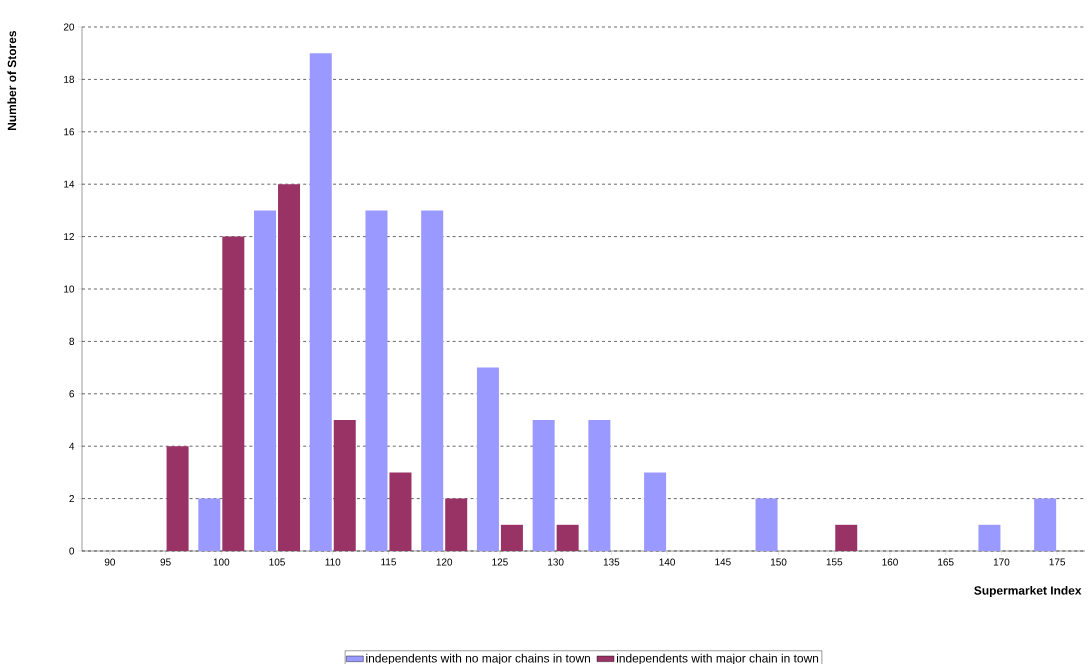 The image size is (1090, 664). I want to click on x-tick-label: 160, so click(890, 562).